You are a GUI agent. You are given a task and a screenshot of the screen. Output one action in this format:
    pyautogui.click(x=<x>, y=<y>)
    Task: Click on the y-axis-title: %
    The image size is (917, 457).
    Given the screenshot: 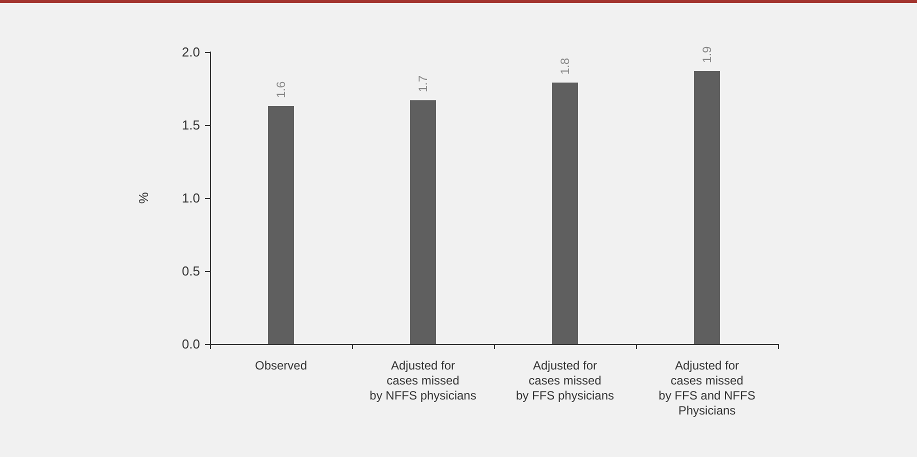 What is the action you would take?
    pyautogui.click(x=143, y=198)
    